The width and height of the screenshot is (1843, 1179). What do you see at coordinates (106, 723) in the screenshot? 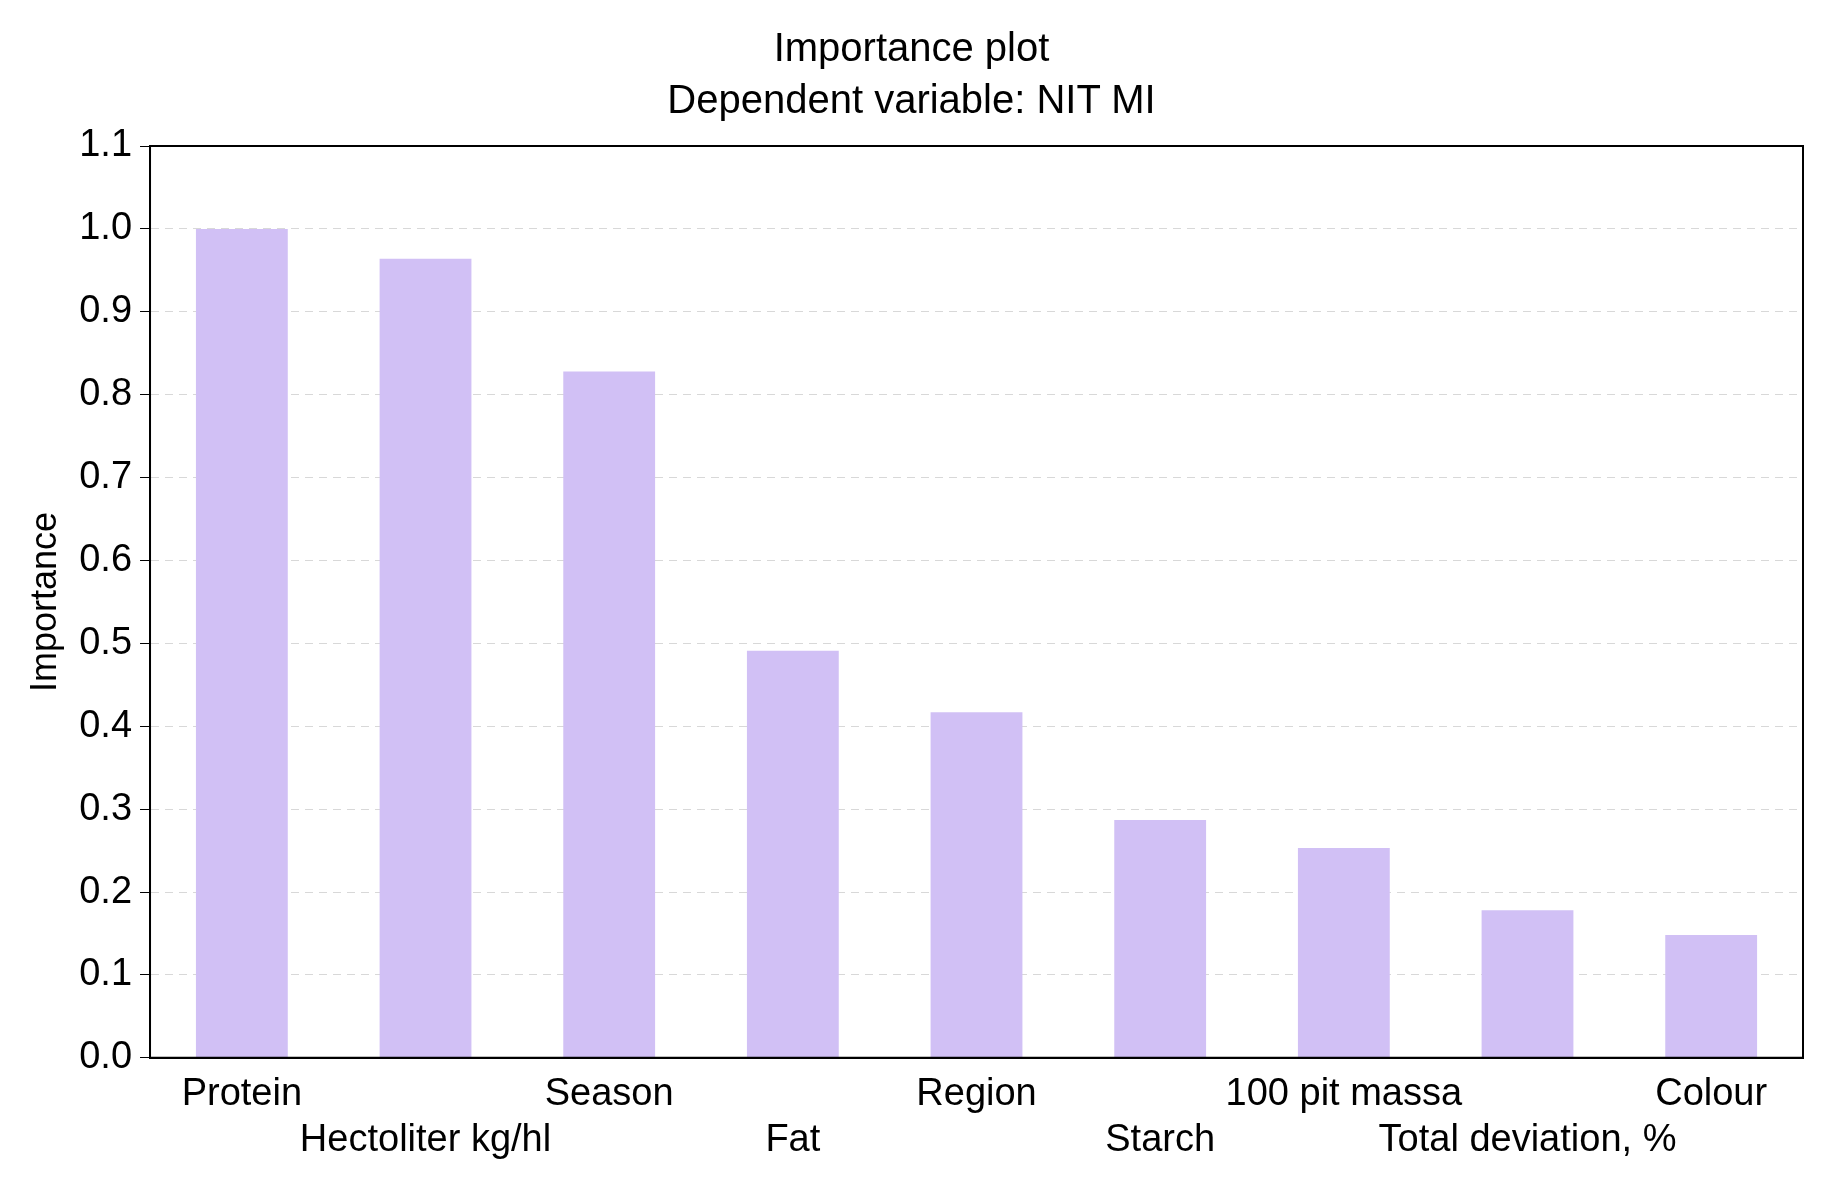
I see `y-tick-label: 0.4` at bounding box center [106, 723].